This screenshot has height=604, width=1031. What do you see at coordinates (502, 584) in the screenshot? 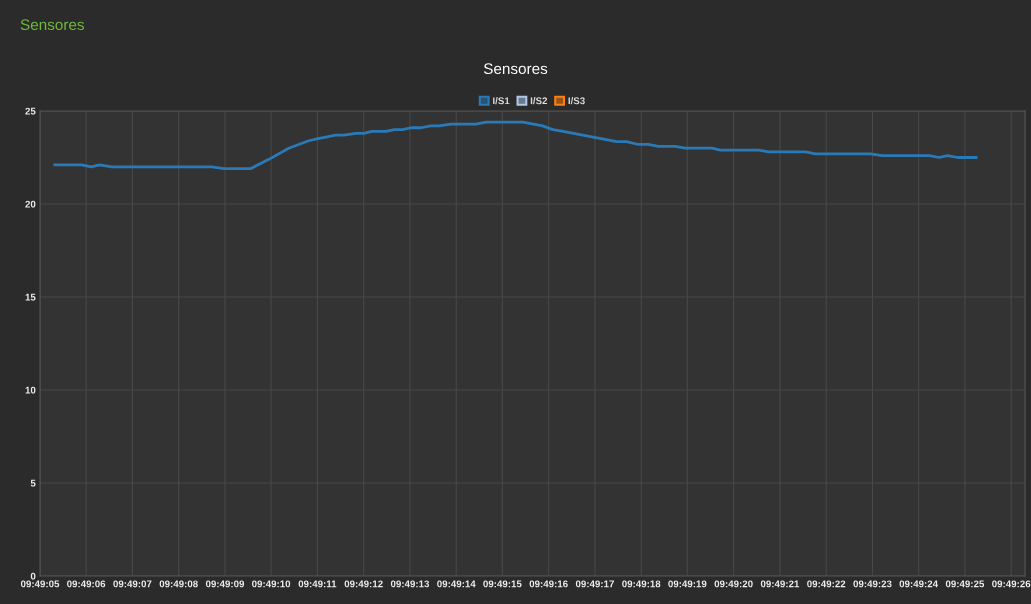
I see `x-tick-label: 09:49:15` at bounding box center [502, 584].